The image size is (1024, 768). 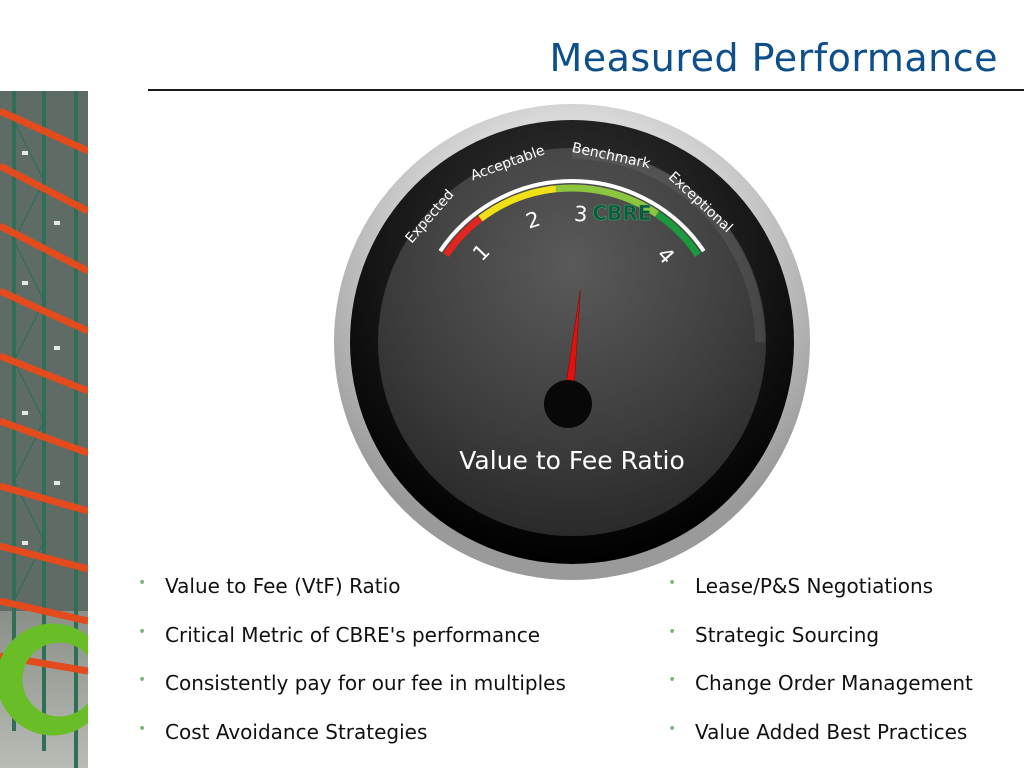 I want to click on gauge-scale-outline, so click(x=572, y=216).